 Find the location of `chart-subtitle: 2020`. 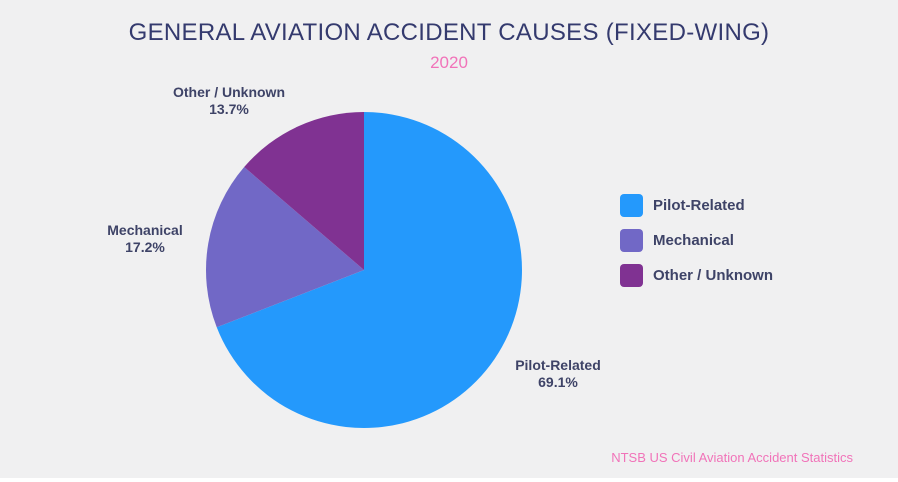

chart-subtitle: 2020 is located at coordinates (449, 62).